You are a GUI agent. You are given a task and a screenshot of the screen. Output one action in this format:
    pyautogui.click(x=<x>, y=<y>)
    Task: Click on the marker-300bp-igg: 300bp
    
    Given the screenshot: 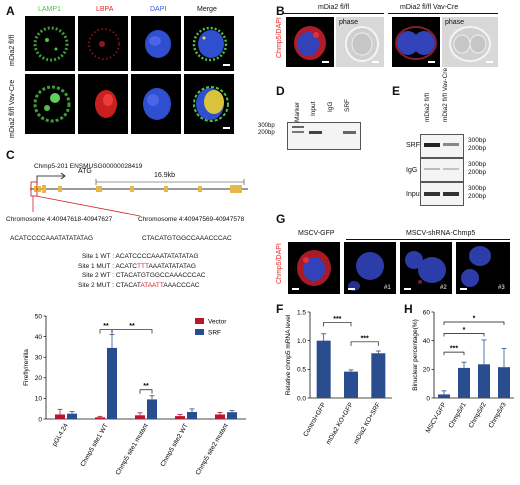 What is the action you would take?
    pyautogui.click(x=477, y=164)
    